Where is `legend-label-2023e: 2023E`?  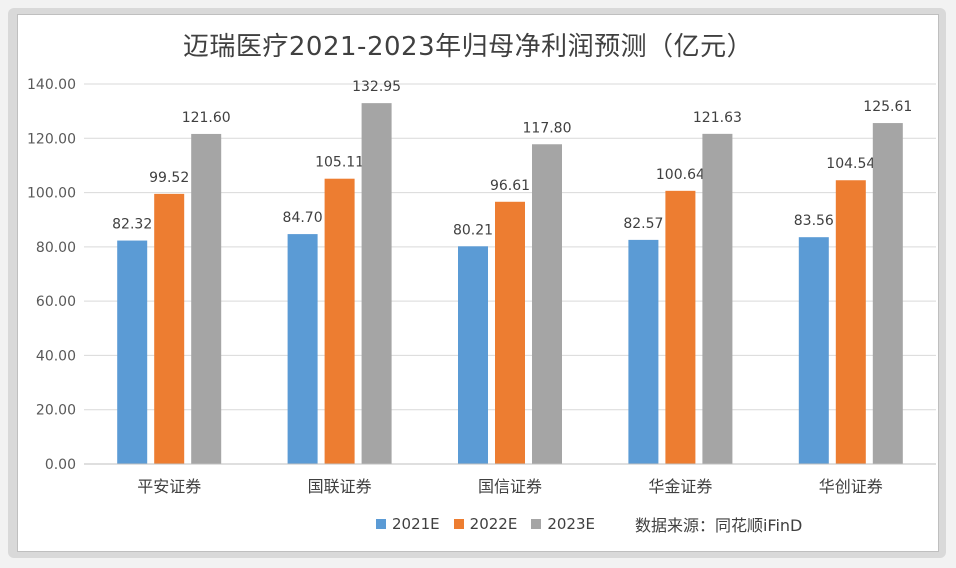
legend-label-2023e: 2023E is located at coordinates (571, 524).